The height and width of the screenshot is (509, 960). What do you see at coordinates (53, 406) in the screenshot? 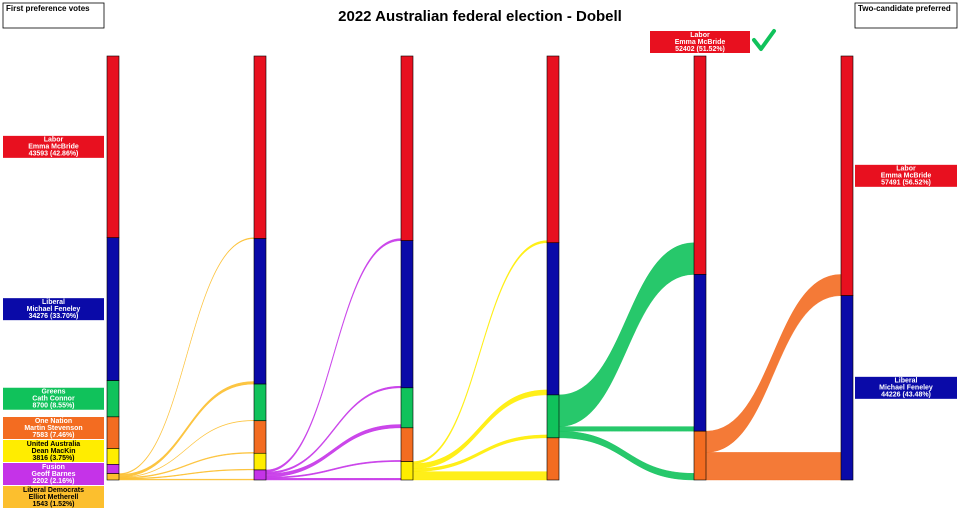
I see `vote-label: 8700 (8.55%)` at bounding box center [53, 406].